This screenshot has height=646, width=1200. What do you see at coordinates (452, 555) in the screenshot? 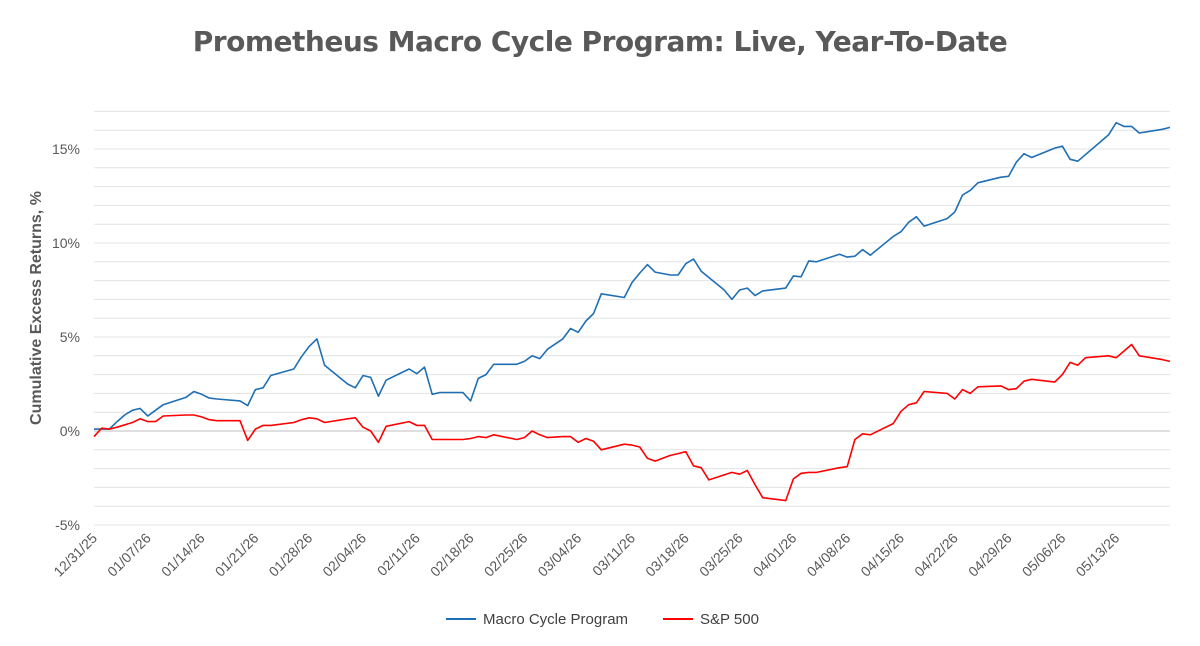
I see `x-tick-label: 02/18/26` at bounding box center [452, 555].